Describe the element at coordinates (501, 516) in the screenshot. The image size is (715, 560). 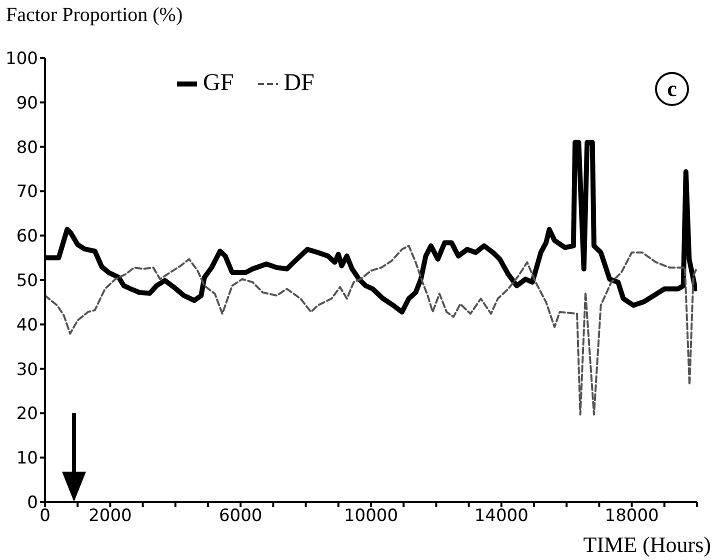
I see `x-tick-label: 14000` at that location.